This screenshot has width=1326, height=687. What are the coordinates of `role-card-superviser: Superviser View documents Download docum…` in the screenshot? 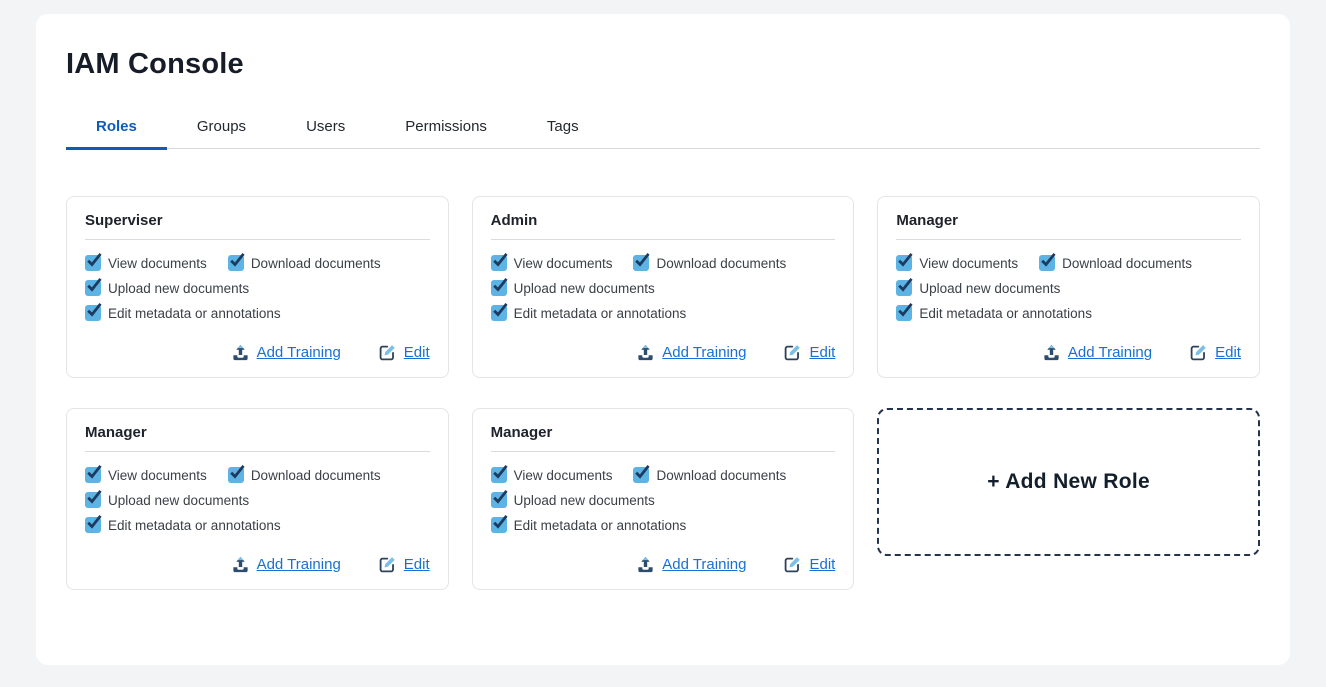 It's located at (257, 287).